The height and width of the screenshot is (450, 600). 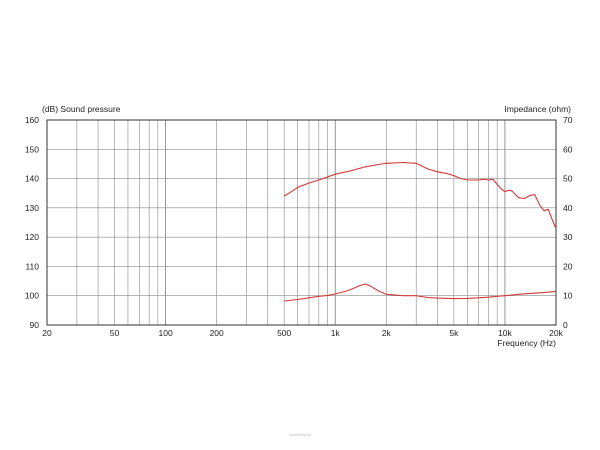 I want to click on left-y-tick-label: 130, so click(x=32, y=208).